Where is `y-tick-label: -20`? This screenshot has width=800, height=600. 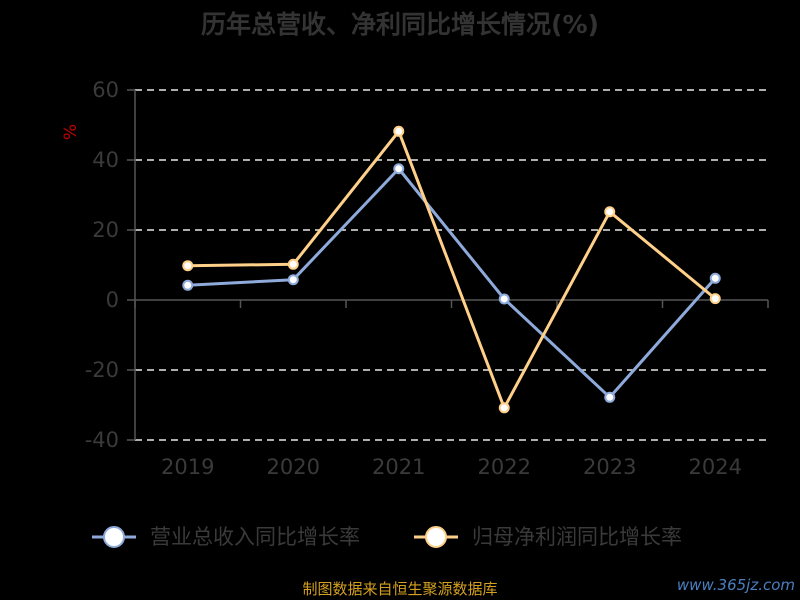 y-tick-label: -20 is located at coordinates (102, 370).